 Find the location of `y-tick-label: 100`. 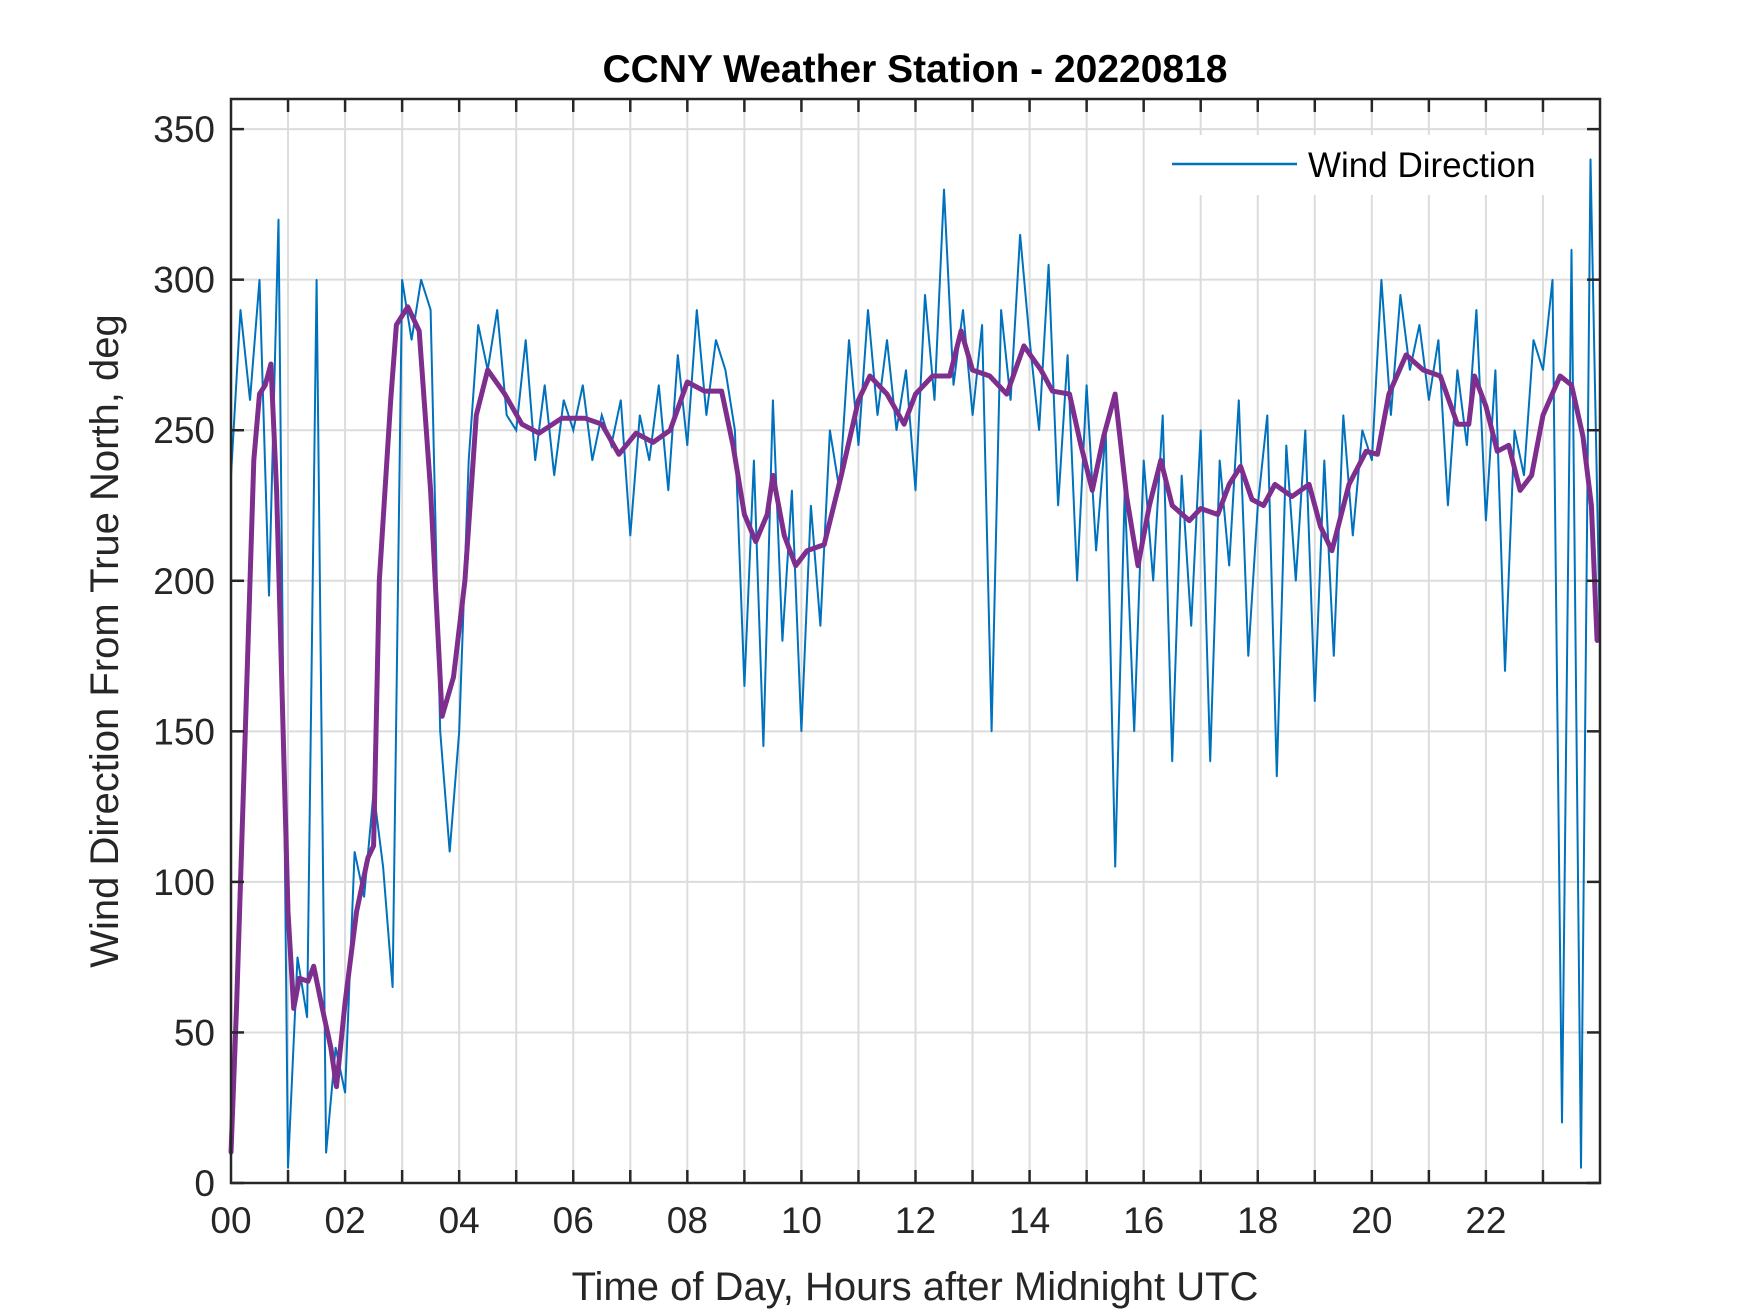

y-tick-label: 100 is located at coordinates (184, 882).